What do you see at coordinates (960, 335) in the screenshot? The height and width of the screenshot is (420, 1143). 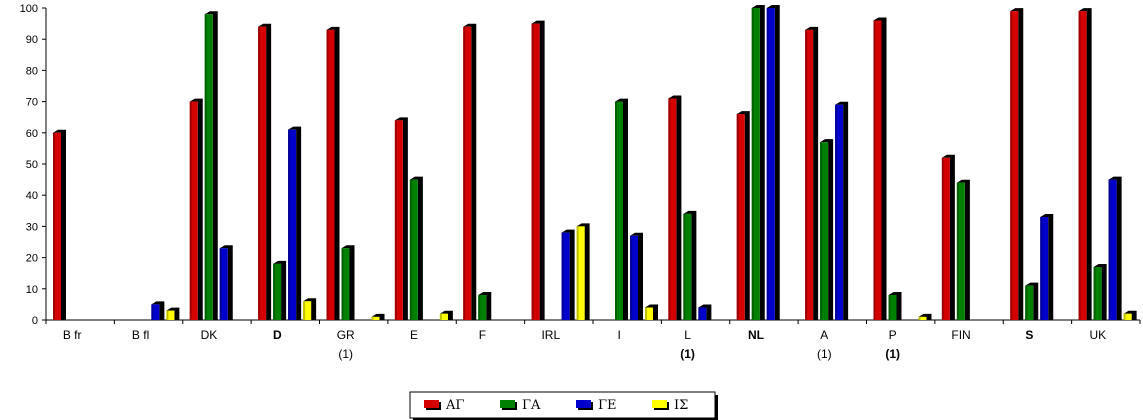 I see `x-category-label: FIN` at bounding box center [960, 335].